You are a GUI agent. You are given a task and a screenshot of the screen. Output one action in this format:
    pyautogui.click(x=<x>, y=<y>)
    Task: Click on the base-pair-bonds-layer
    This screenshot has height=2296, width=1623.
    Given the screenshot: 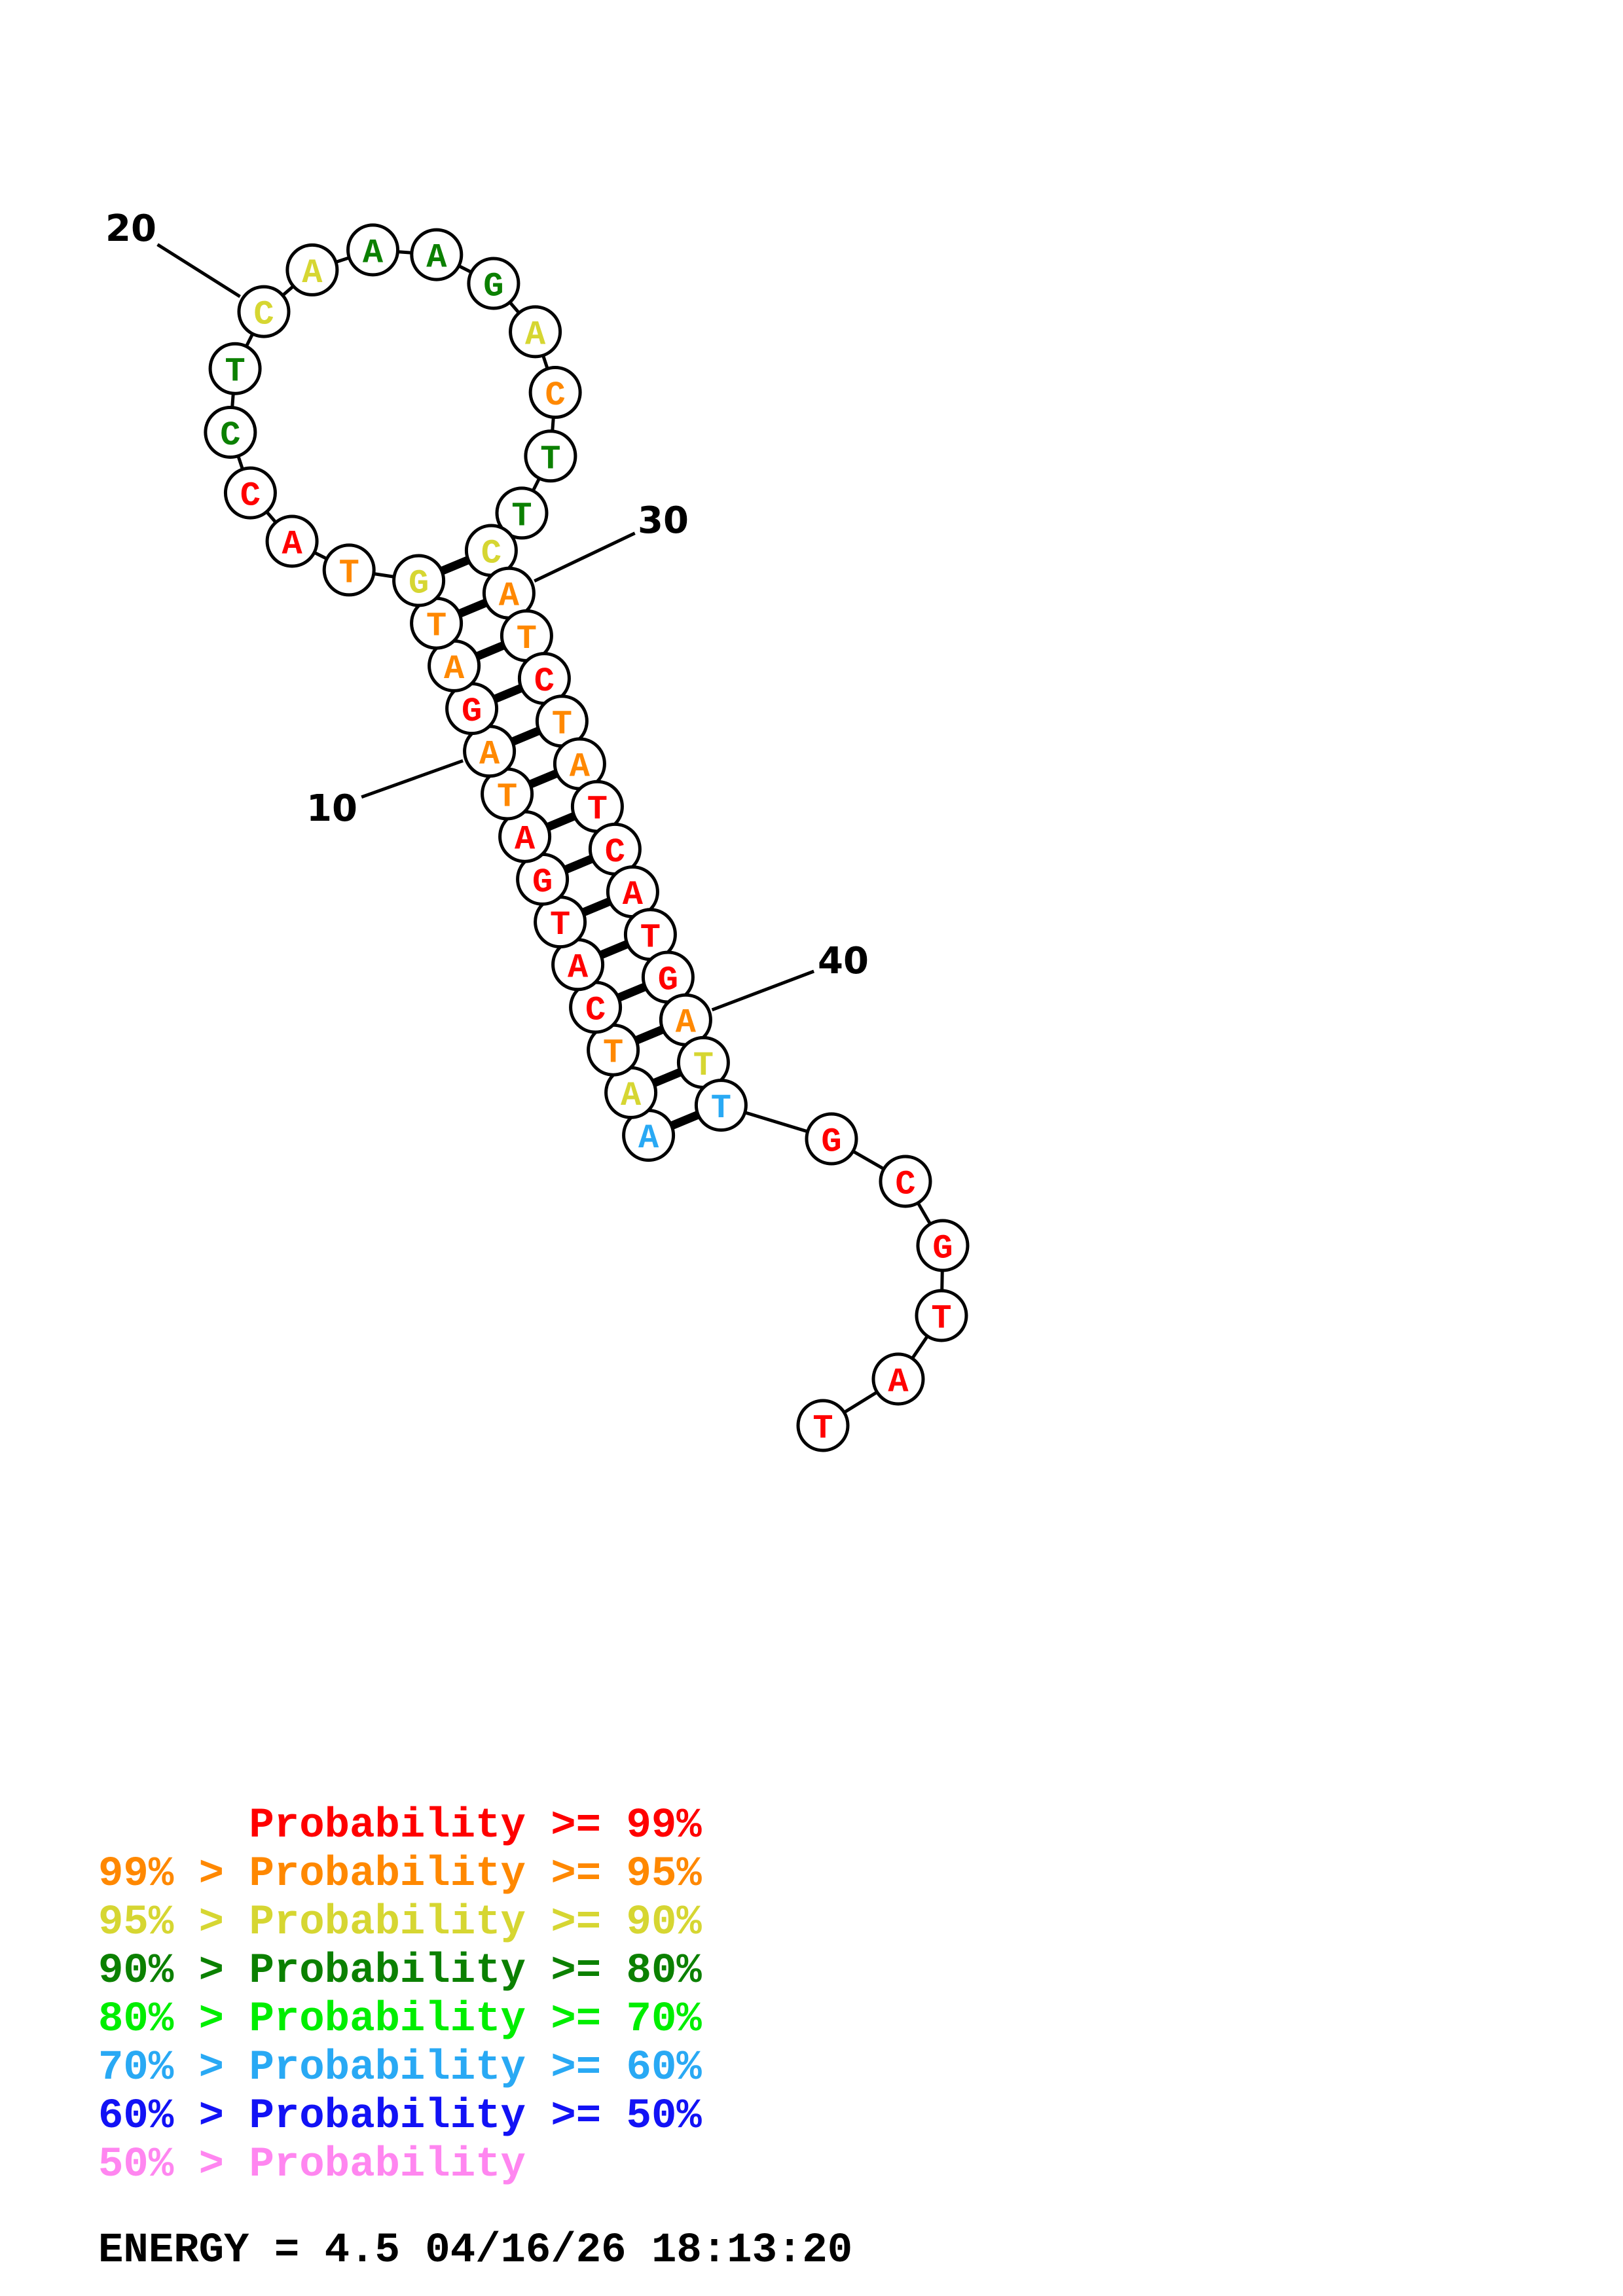 What is the action you would take?
    pyautogui.click(x=570, y=842)
    